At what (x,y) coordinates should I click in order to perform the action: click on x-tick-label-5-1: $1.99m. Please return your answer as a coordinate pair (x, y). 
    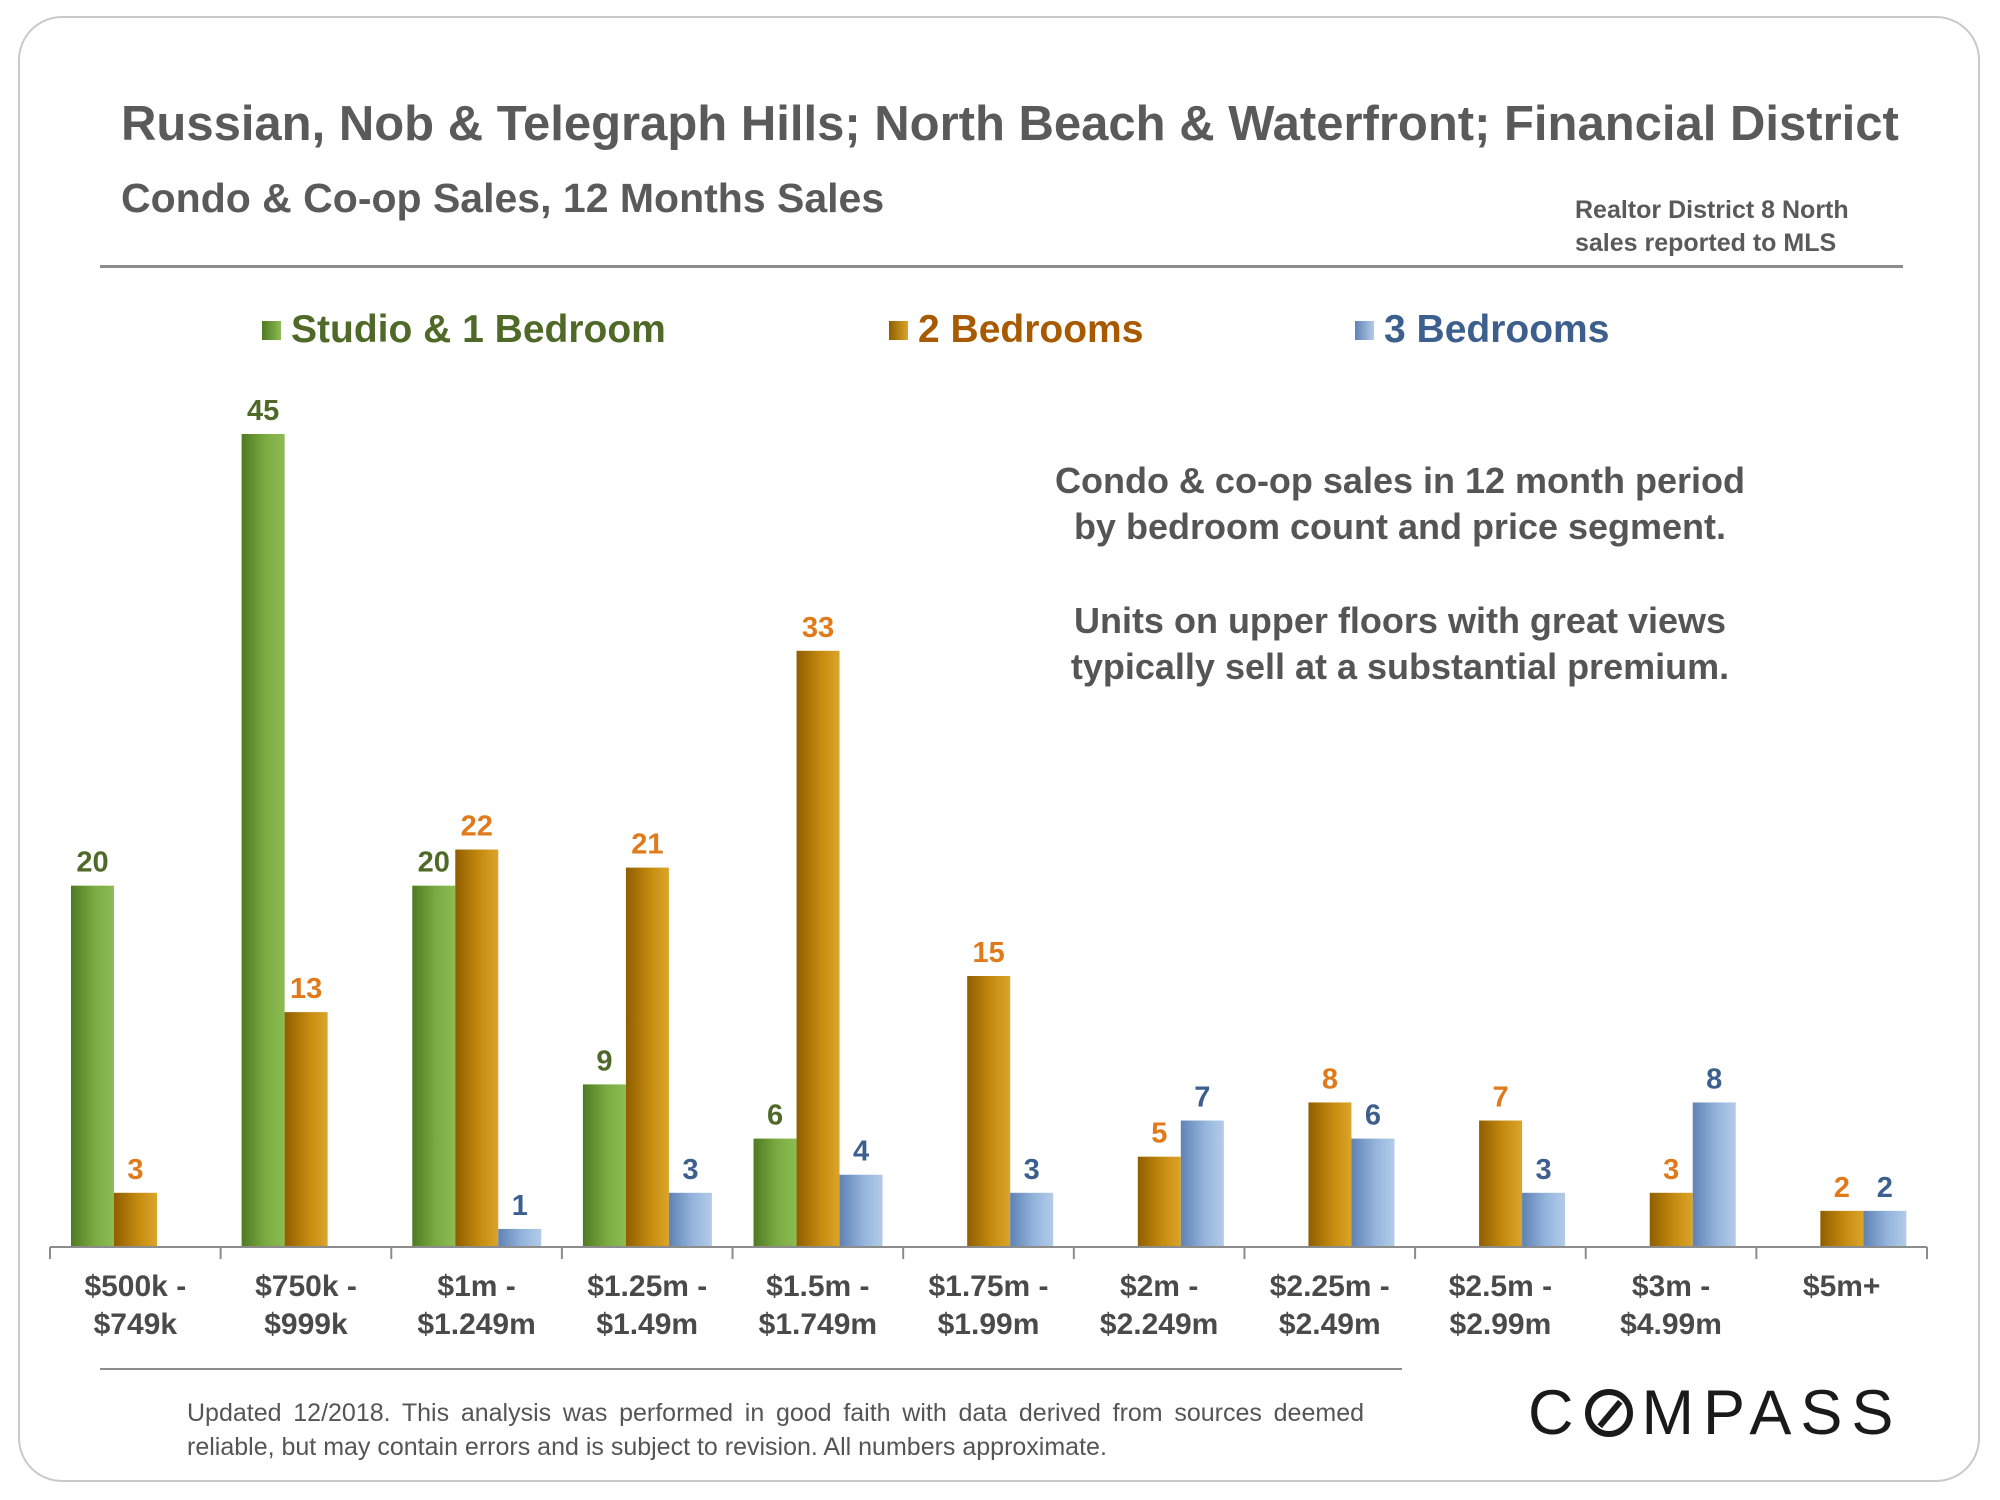
    Looking at the image, I should click on (989, 1324).